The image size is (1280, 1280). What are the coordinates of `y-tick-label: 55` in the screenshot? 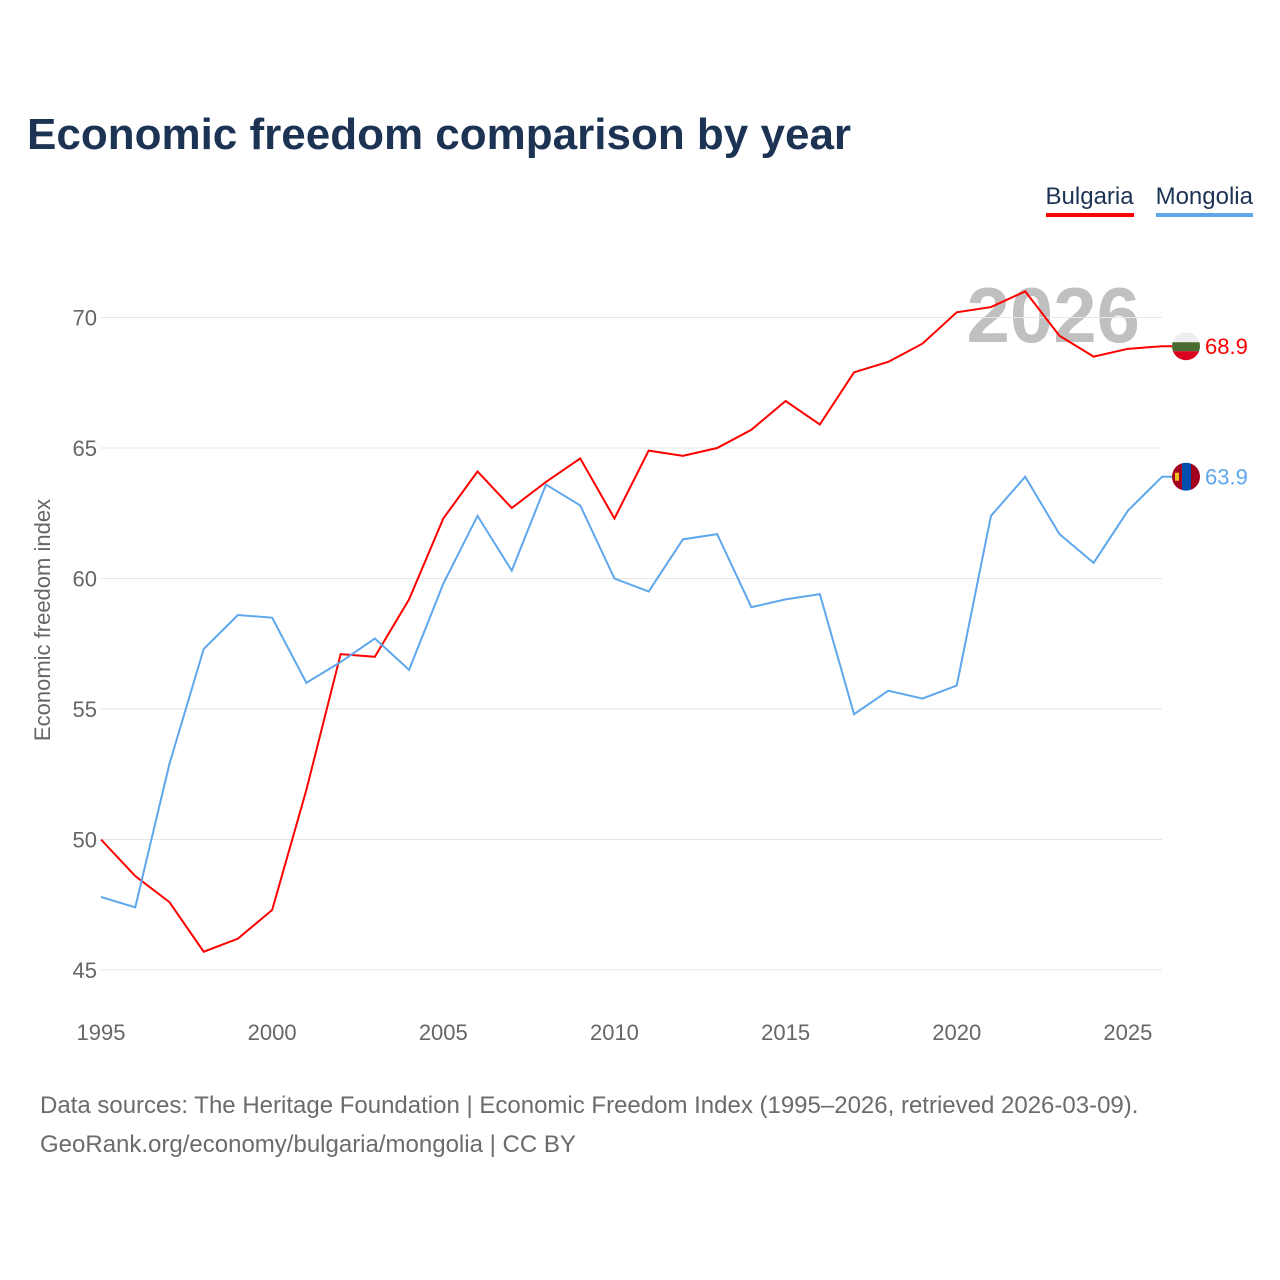 It's located at (85, 709).